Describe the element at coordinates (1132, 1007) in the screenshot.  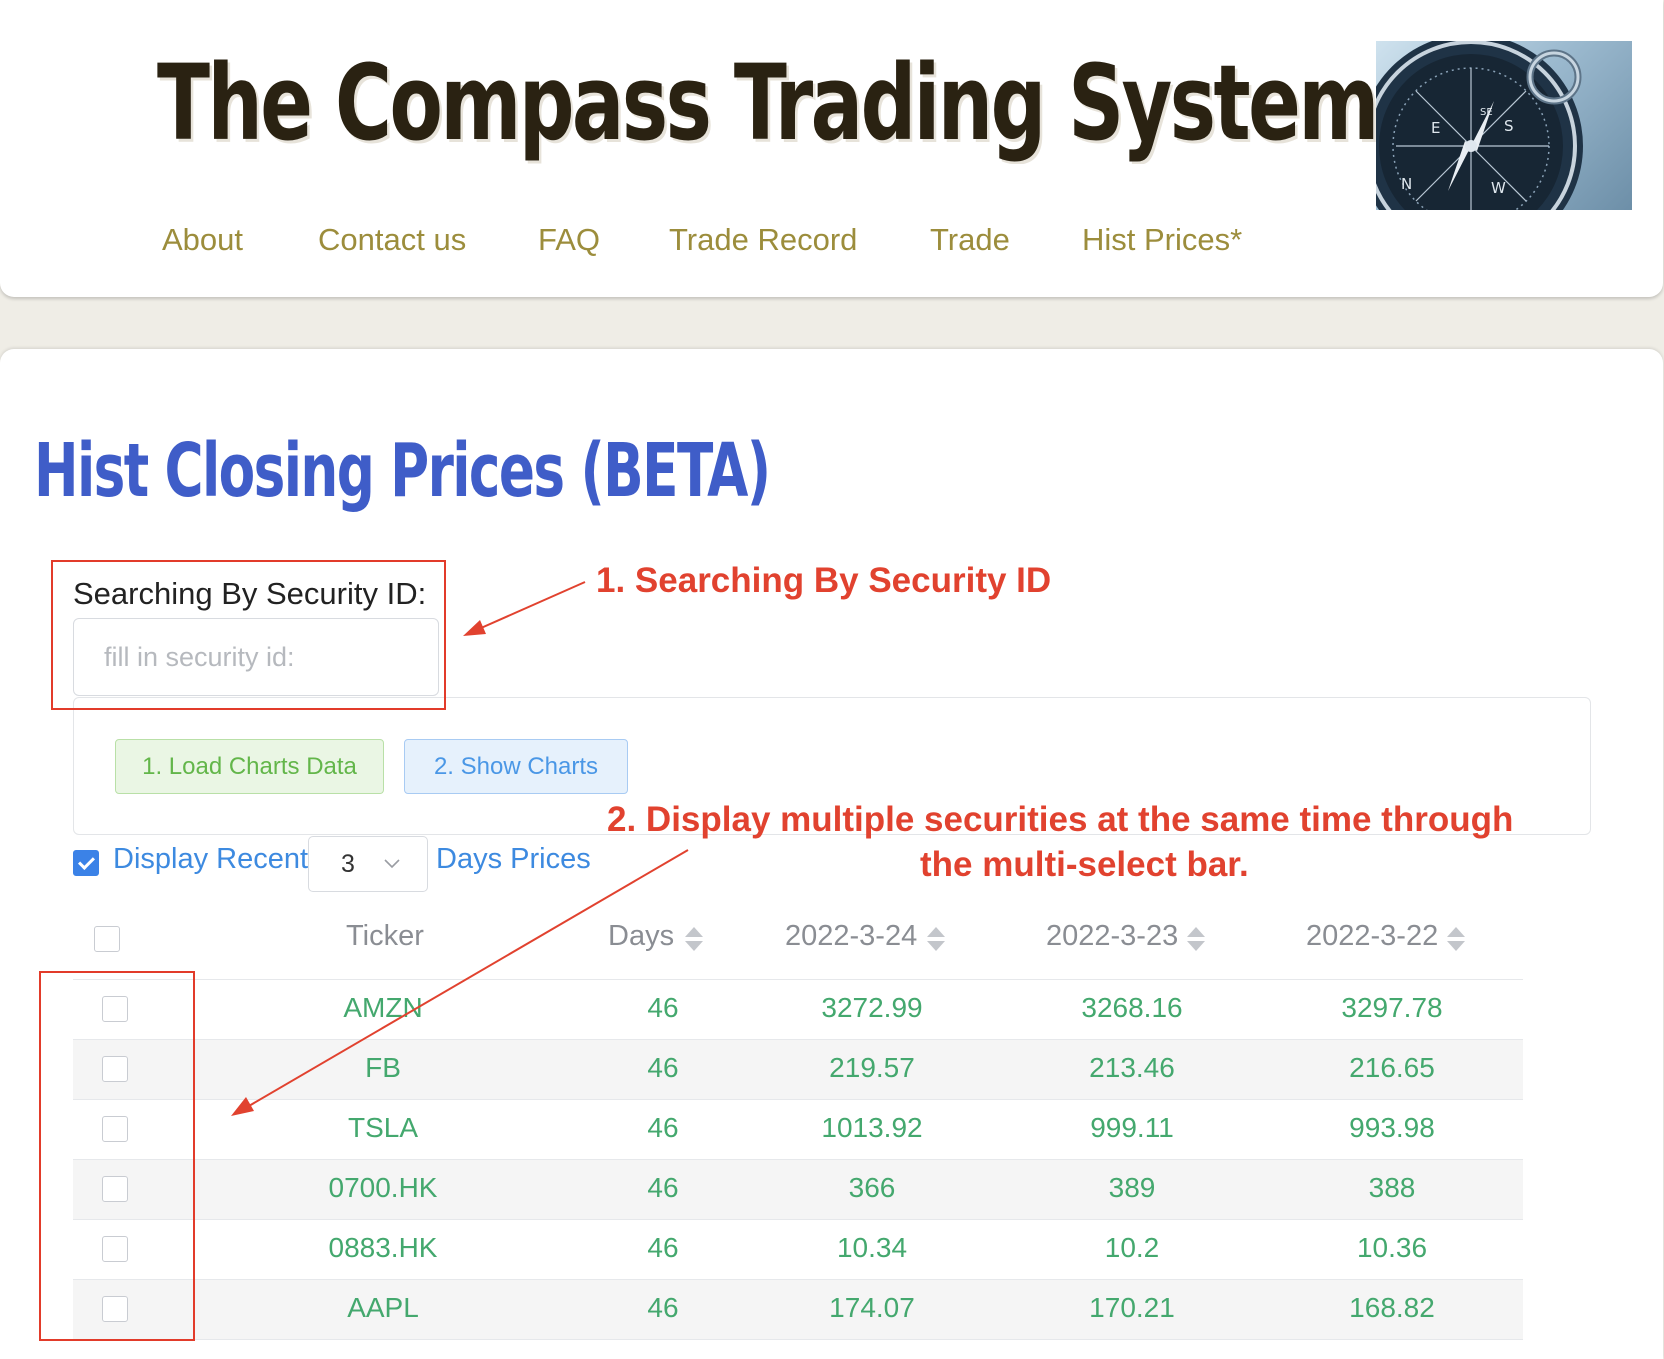
I see `price-cell: 3268.16` at that location.